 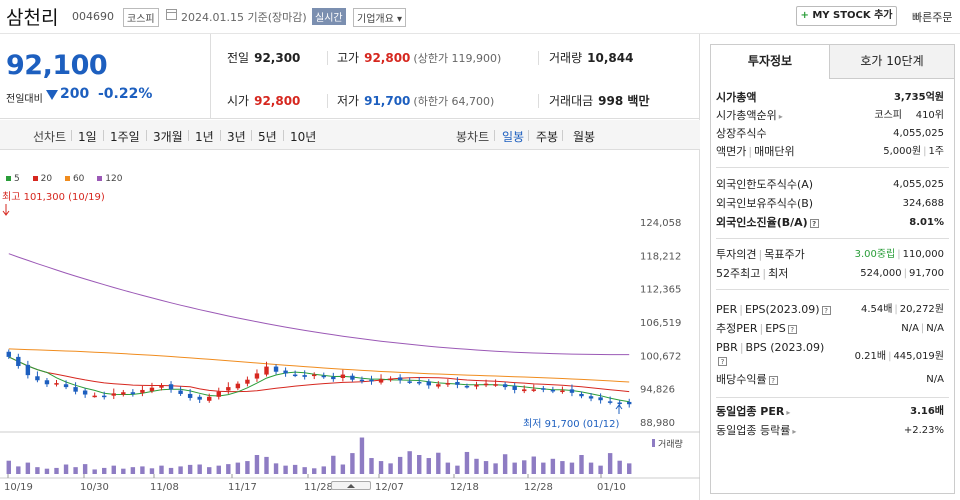 What do you see at coordinates (591, 58) in the screenshot?
I see `volume: 거래량 10,844` at bounding box center [591, 58].